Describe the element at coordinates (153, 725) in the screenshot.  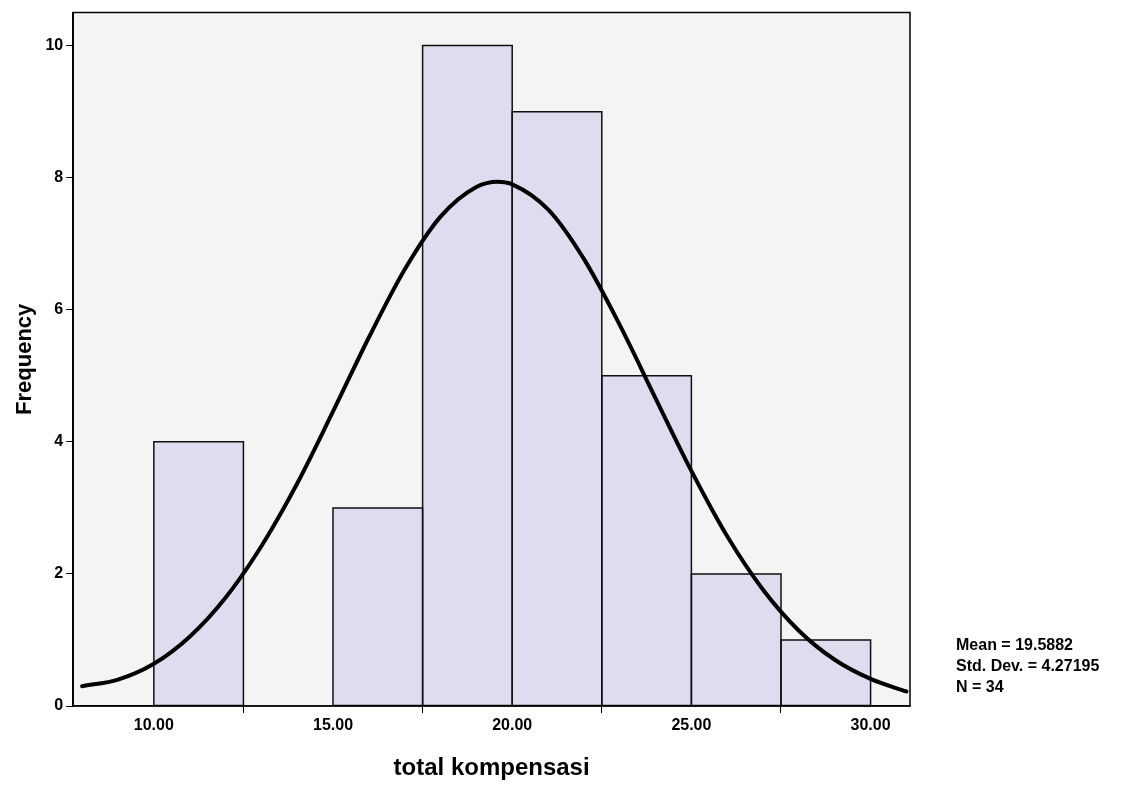
I see `x-tick-label: 10.00` at that location.